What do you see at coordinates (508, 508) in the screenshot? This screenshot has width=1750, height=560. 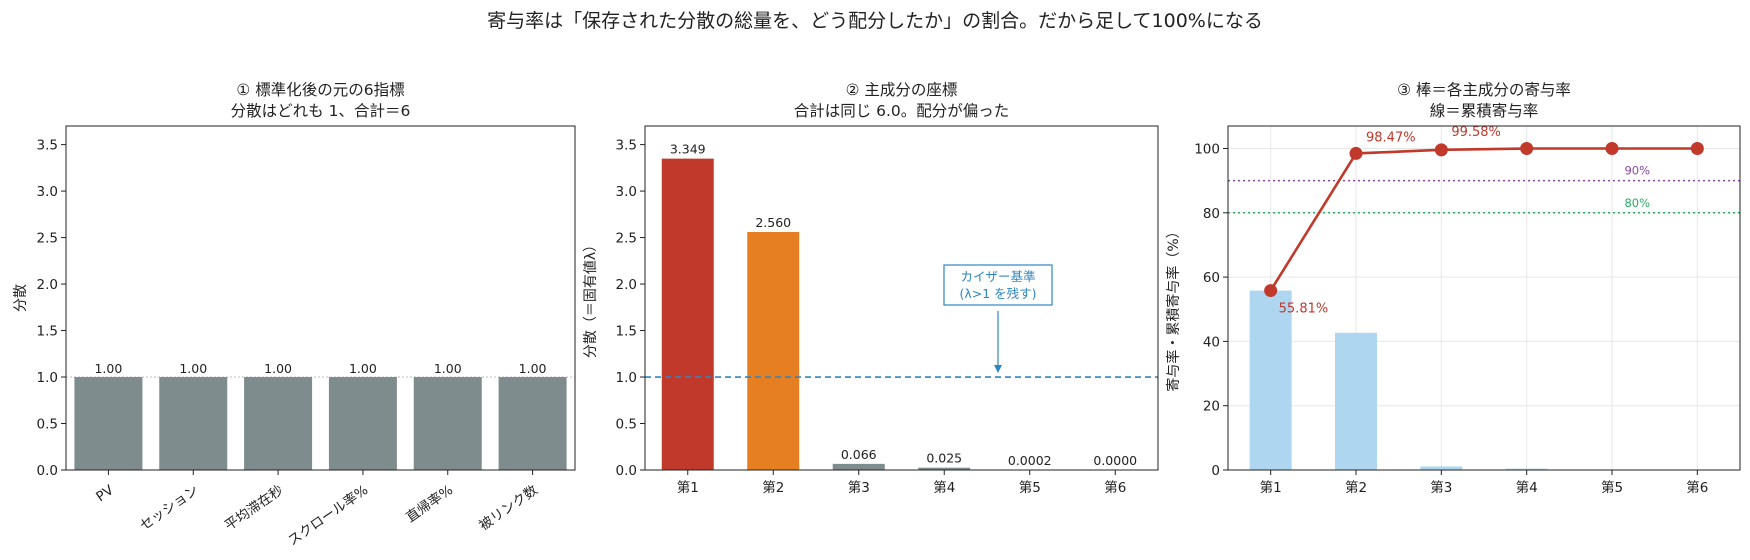 I see `chart1-xtick-label: 被リンク数` at bounding box center [508, 508].